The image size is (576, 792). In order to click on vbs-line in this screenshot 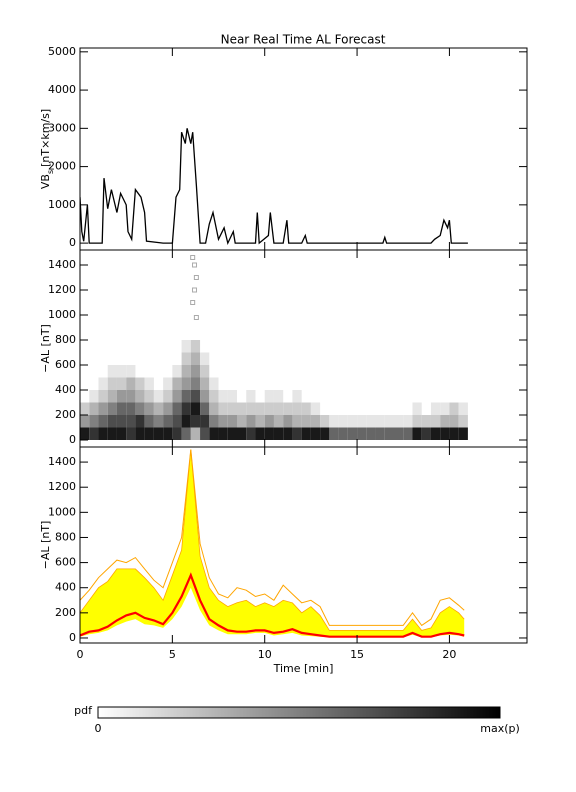, I will do `click(274, 187)`.